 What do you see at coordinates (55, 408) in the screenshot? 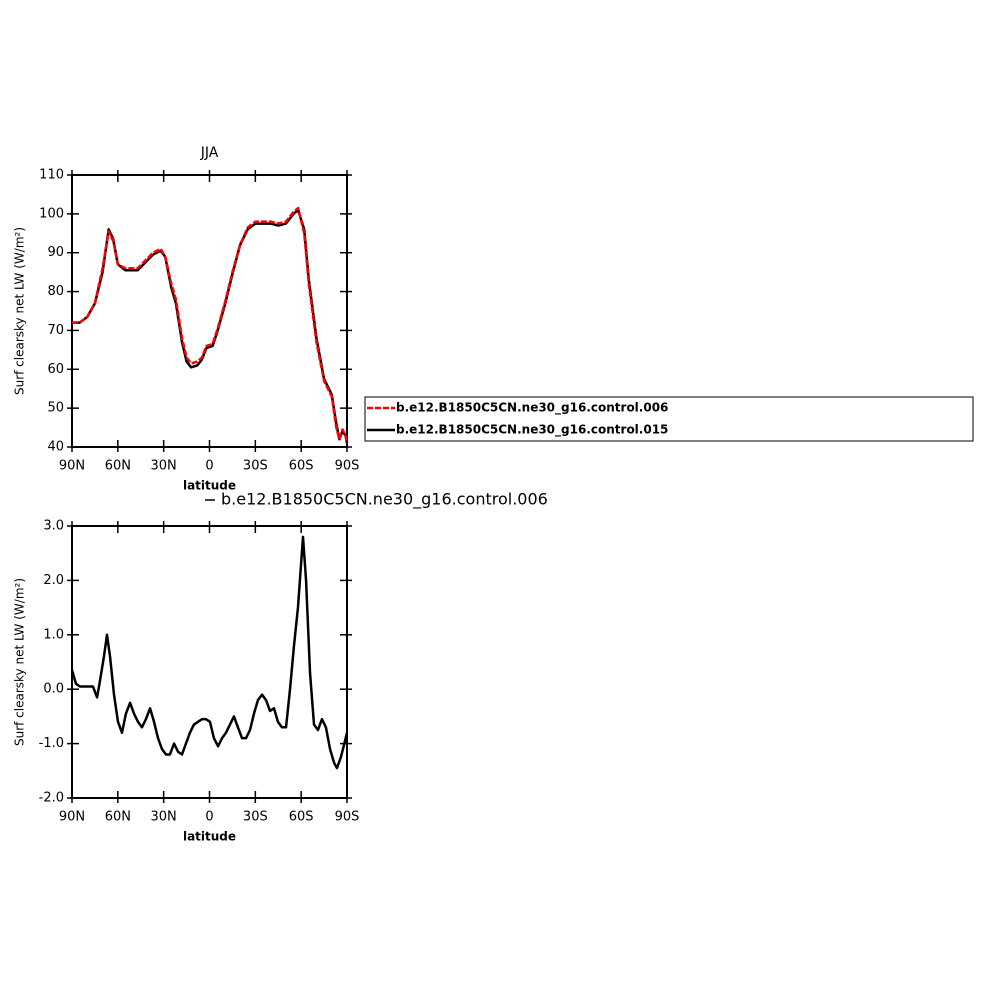
I see `y-tick-label: 50` at bounding box center [55, 408].